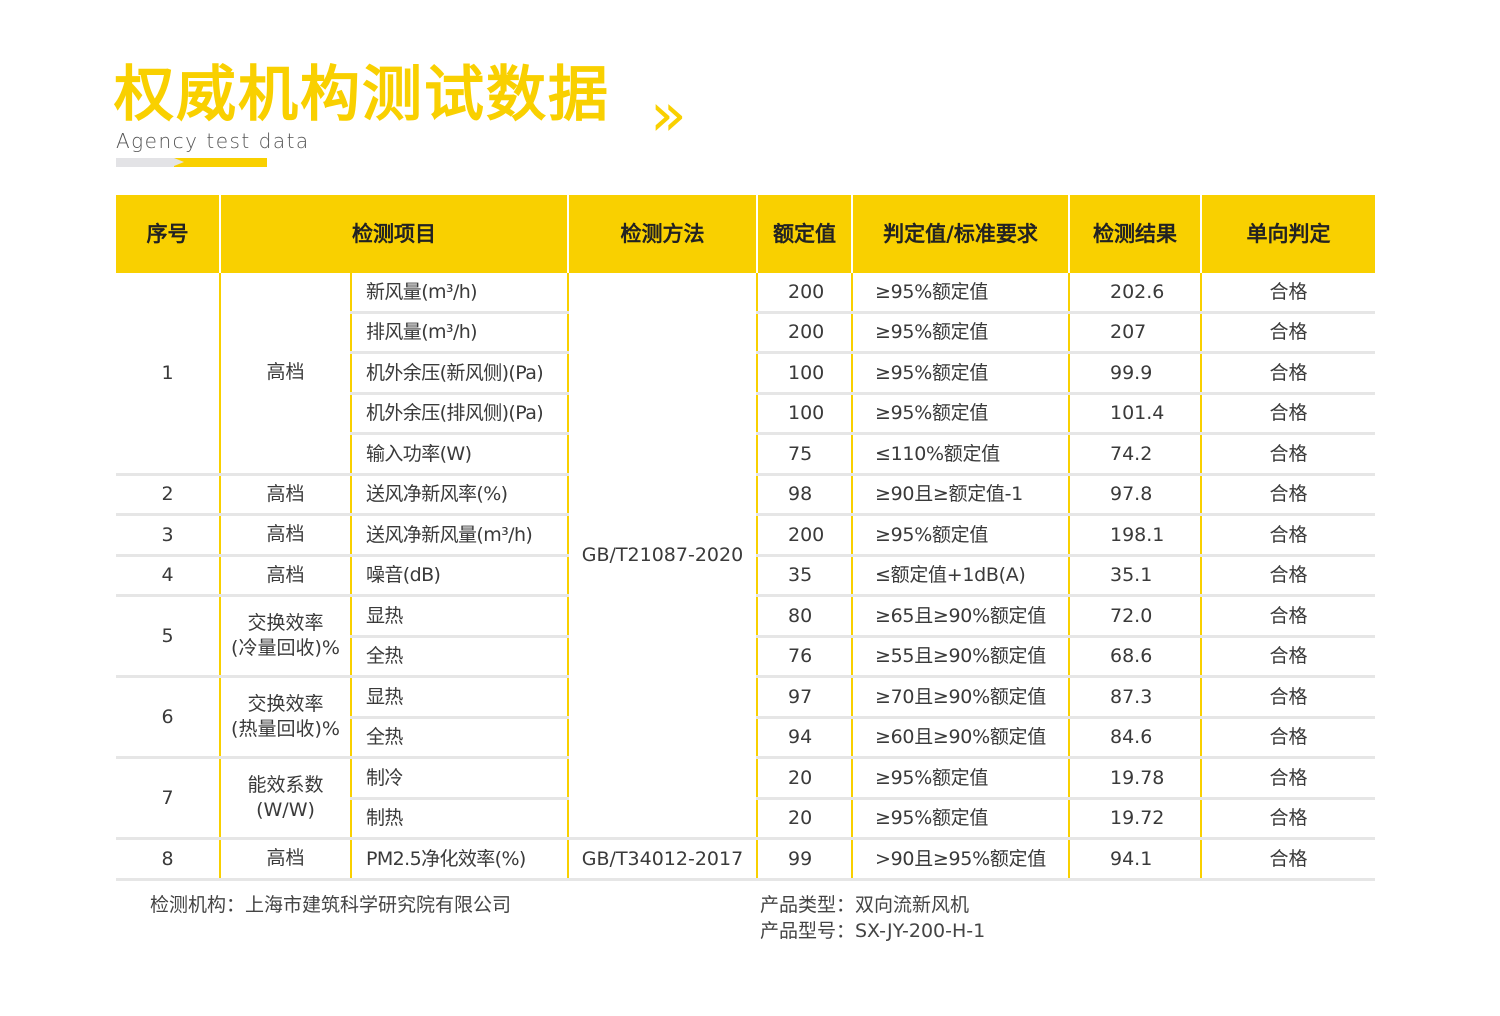  Describe the element at coordinates (804, 454) in the screenshot. I see `rated-value: 75` at that location.